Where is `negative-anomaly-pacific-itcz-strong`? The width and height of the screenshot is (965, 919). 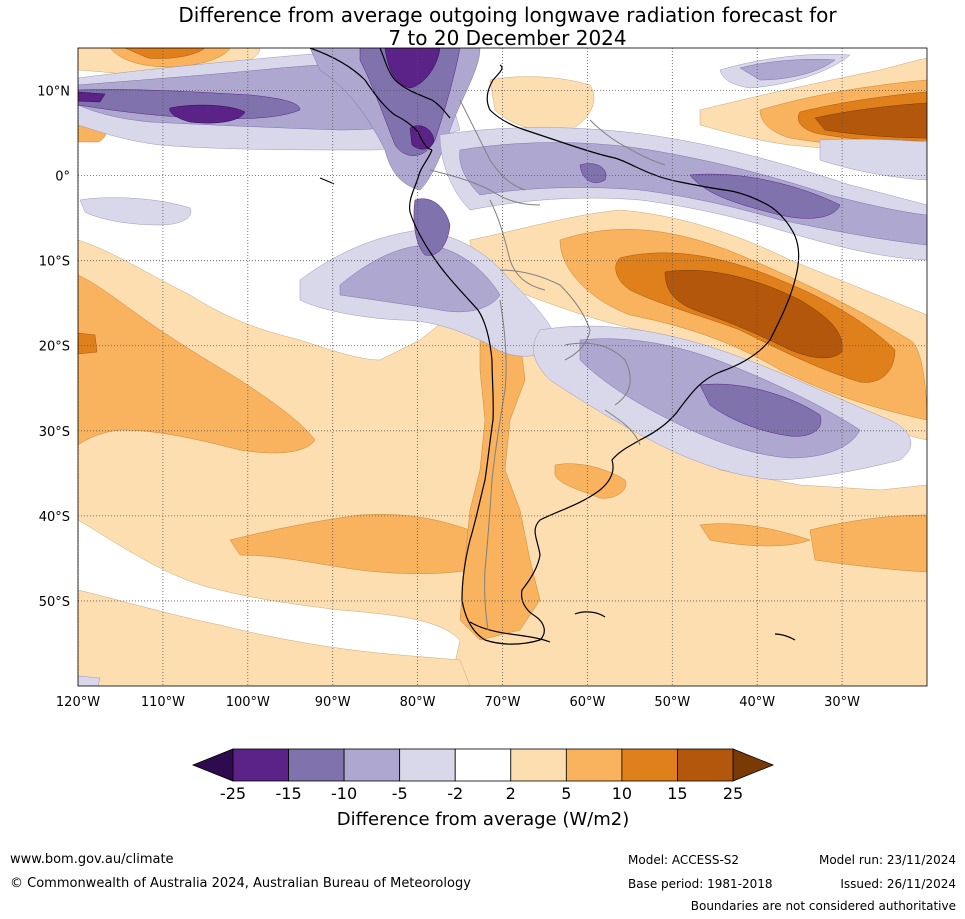 negative-anomaly-pacific-itcz-strong is located at coordinates (189, 104).